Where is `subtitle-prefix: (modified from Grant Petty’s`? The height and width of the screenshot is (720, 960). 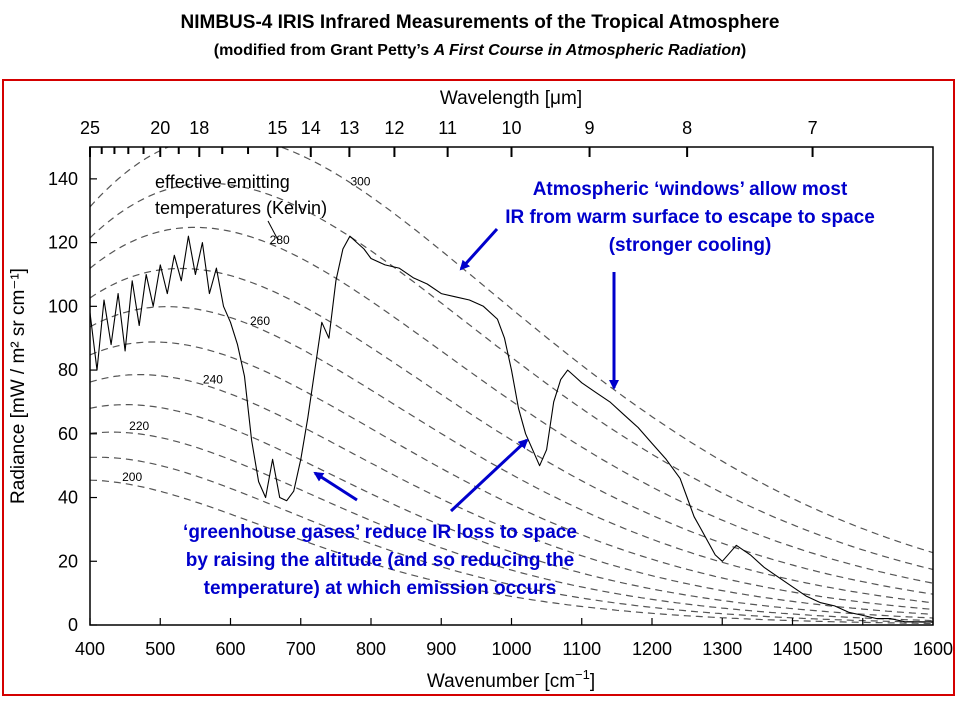 subtitle-prefix: (modified from Grant Petty’s is located at coordinates (323, 50).